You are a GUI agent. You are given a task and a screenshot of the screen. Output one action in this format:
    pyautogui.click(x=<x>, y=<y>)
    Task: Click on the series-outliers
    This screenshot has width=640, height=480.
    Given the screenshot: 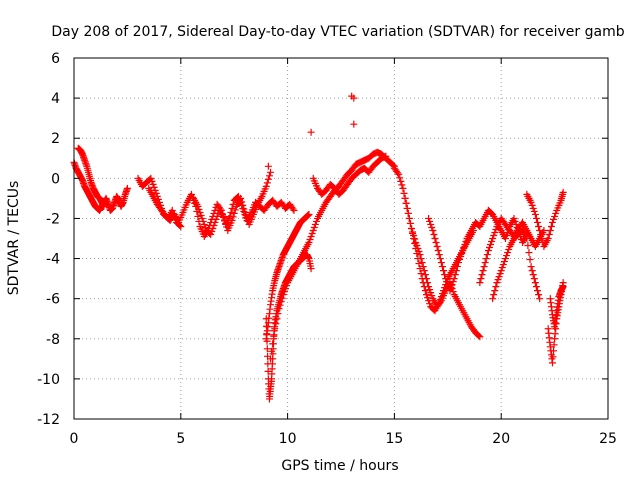 What is the action you would take?
    pyautogui.click(x=311, y=131)
    